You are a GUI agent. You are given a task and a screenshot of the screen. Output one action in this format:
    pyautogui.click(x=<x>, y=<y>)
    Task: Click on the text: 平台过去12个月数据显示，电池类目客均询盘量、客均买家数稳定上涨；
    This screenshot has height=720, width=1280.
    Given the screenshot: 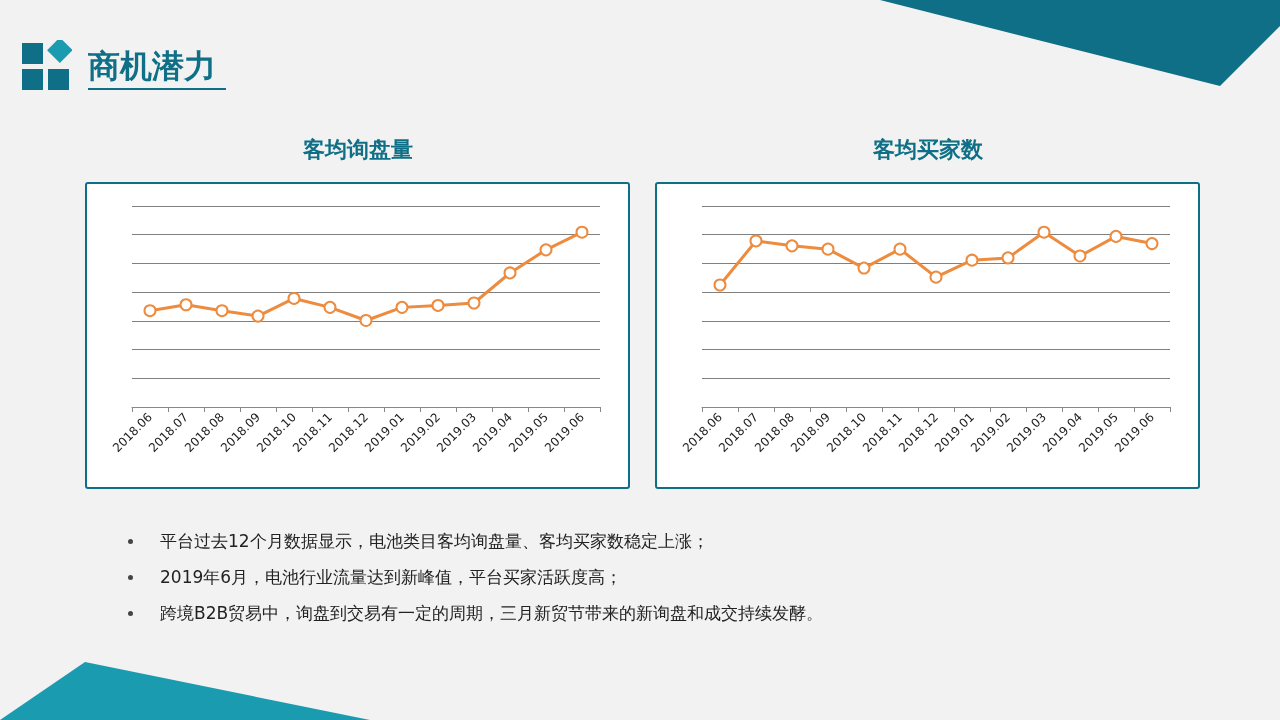 What is the action you would take?
    pyautogui.click(x=434, y=541)
    